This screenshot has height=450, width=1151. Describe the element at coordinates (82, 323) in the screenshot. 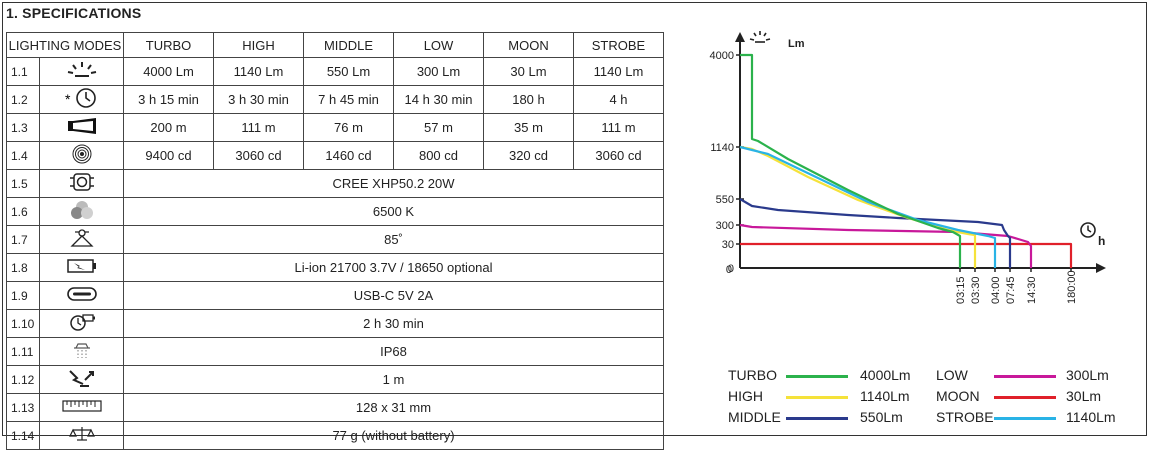

I see `charge-time-icon` at that location.